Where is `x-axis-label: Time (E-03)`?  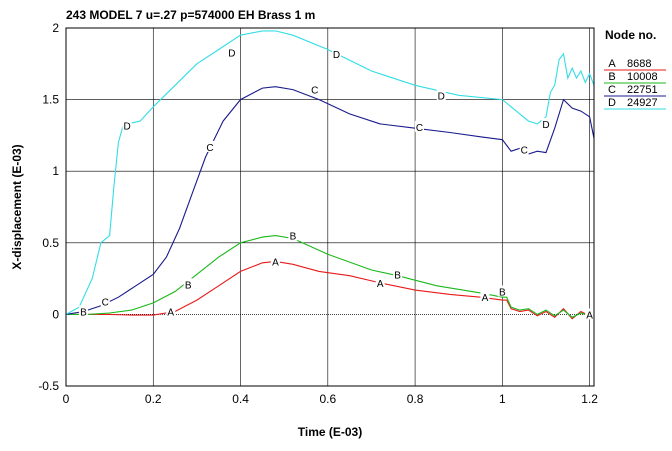
x-axis-label: Time (E-03) is located at coordinates (330, 432).